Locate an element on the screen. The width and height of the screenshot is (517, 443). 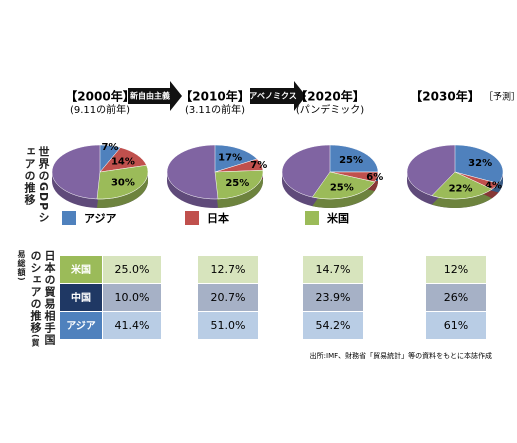
chart-title: 【2000年】 is located at coordinates (99, 96).